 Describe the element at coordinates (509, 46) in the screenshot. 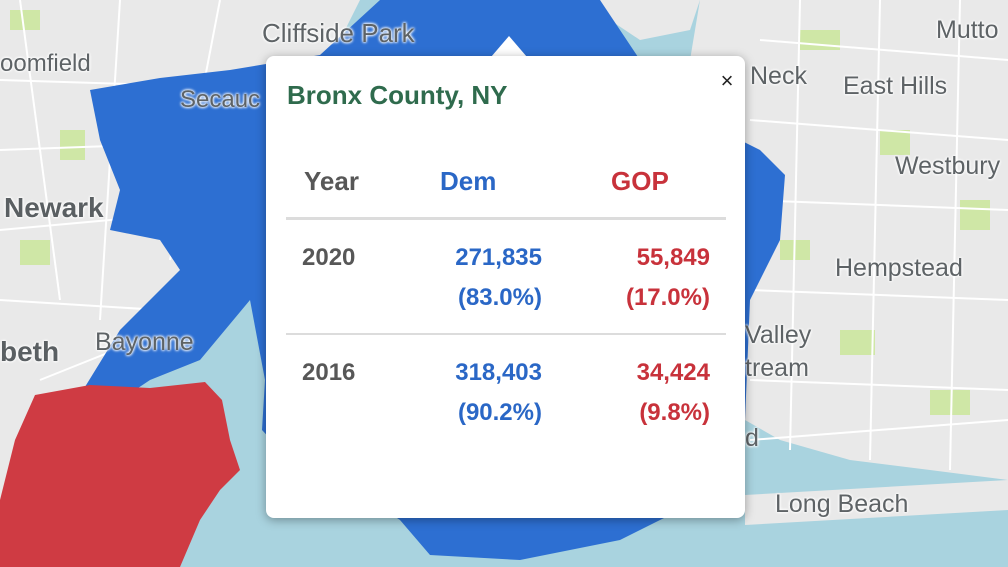

I see `popup-pointer` at that location.